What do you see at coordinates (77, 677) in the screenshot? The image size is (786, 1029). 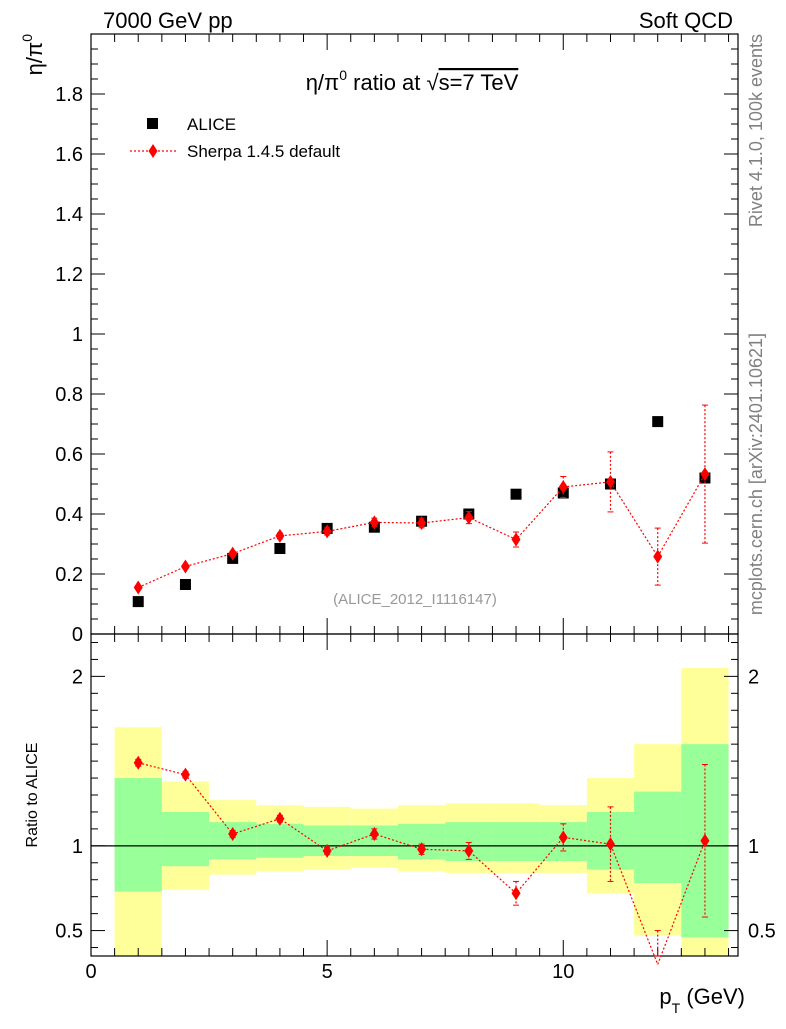 I see `ratio-y-tick-label: 2` at bounding box center [77, 677].